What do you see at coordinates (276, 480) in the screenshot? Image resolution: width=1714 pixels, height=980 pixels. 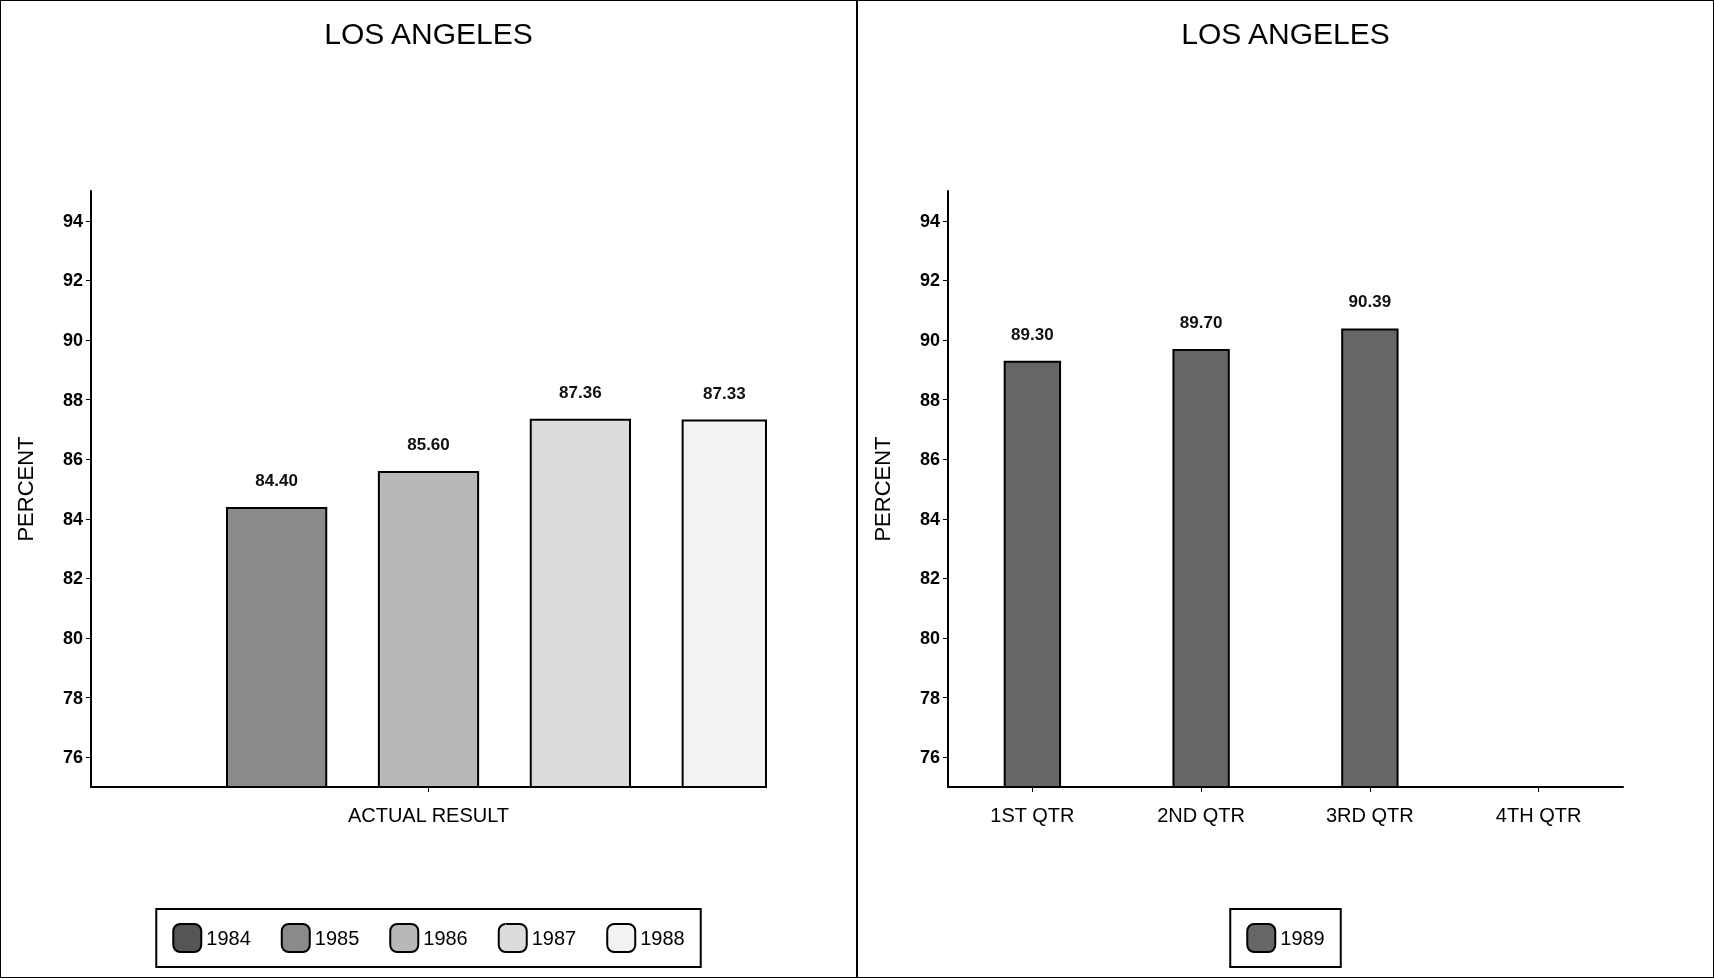 I see `data-label: 84.40` at bounding box center [276, 480].